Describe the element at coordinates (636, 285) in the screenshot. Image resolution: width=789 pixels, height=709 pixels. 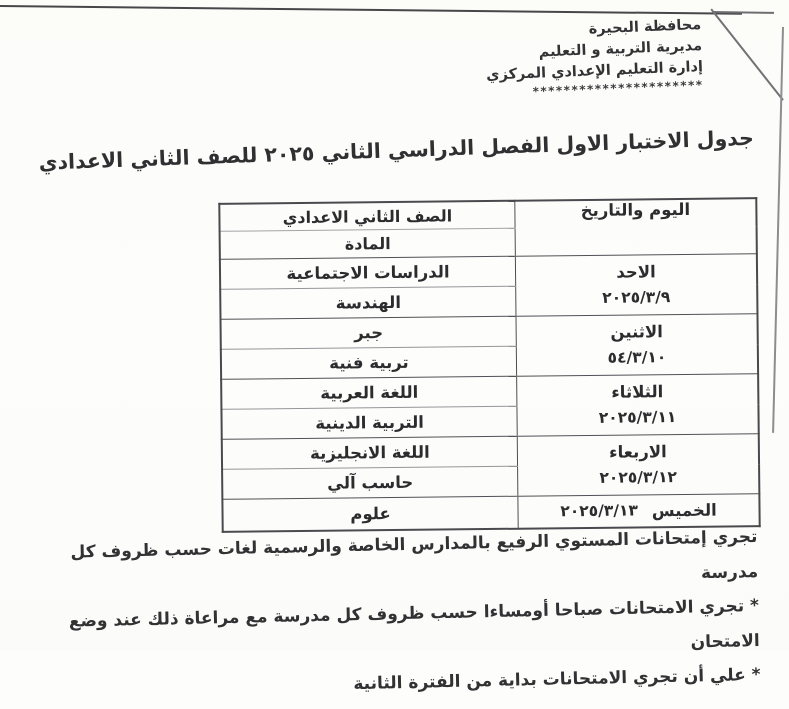
I see `day-cell-sunday: الاحد ٢٠٢٥/٣/٩` at that location.